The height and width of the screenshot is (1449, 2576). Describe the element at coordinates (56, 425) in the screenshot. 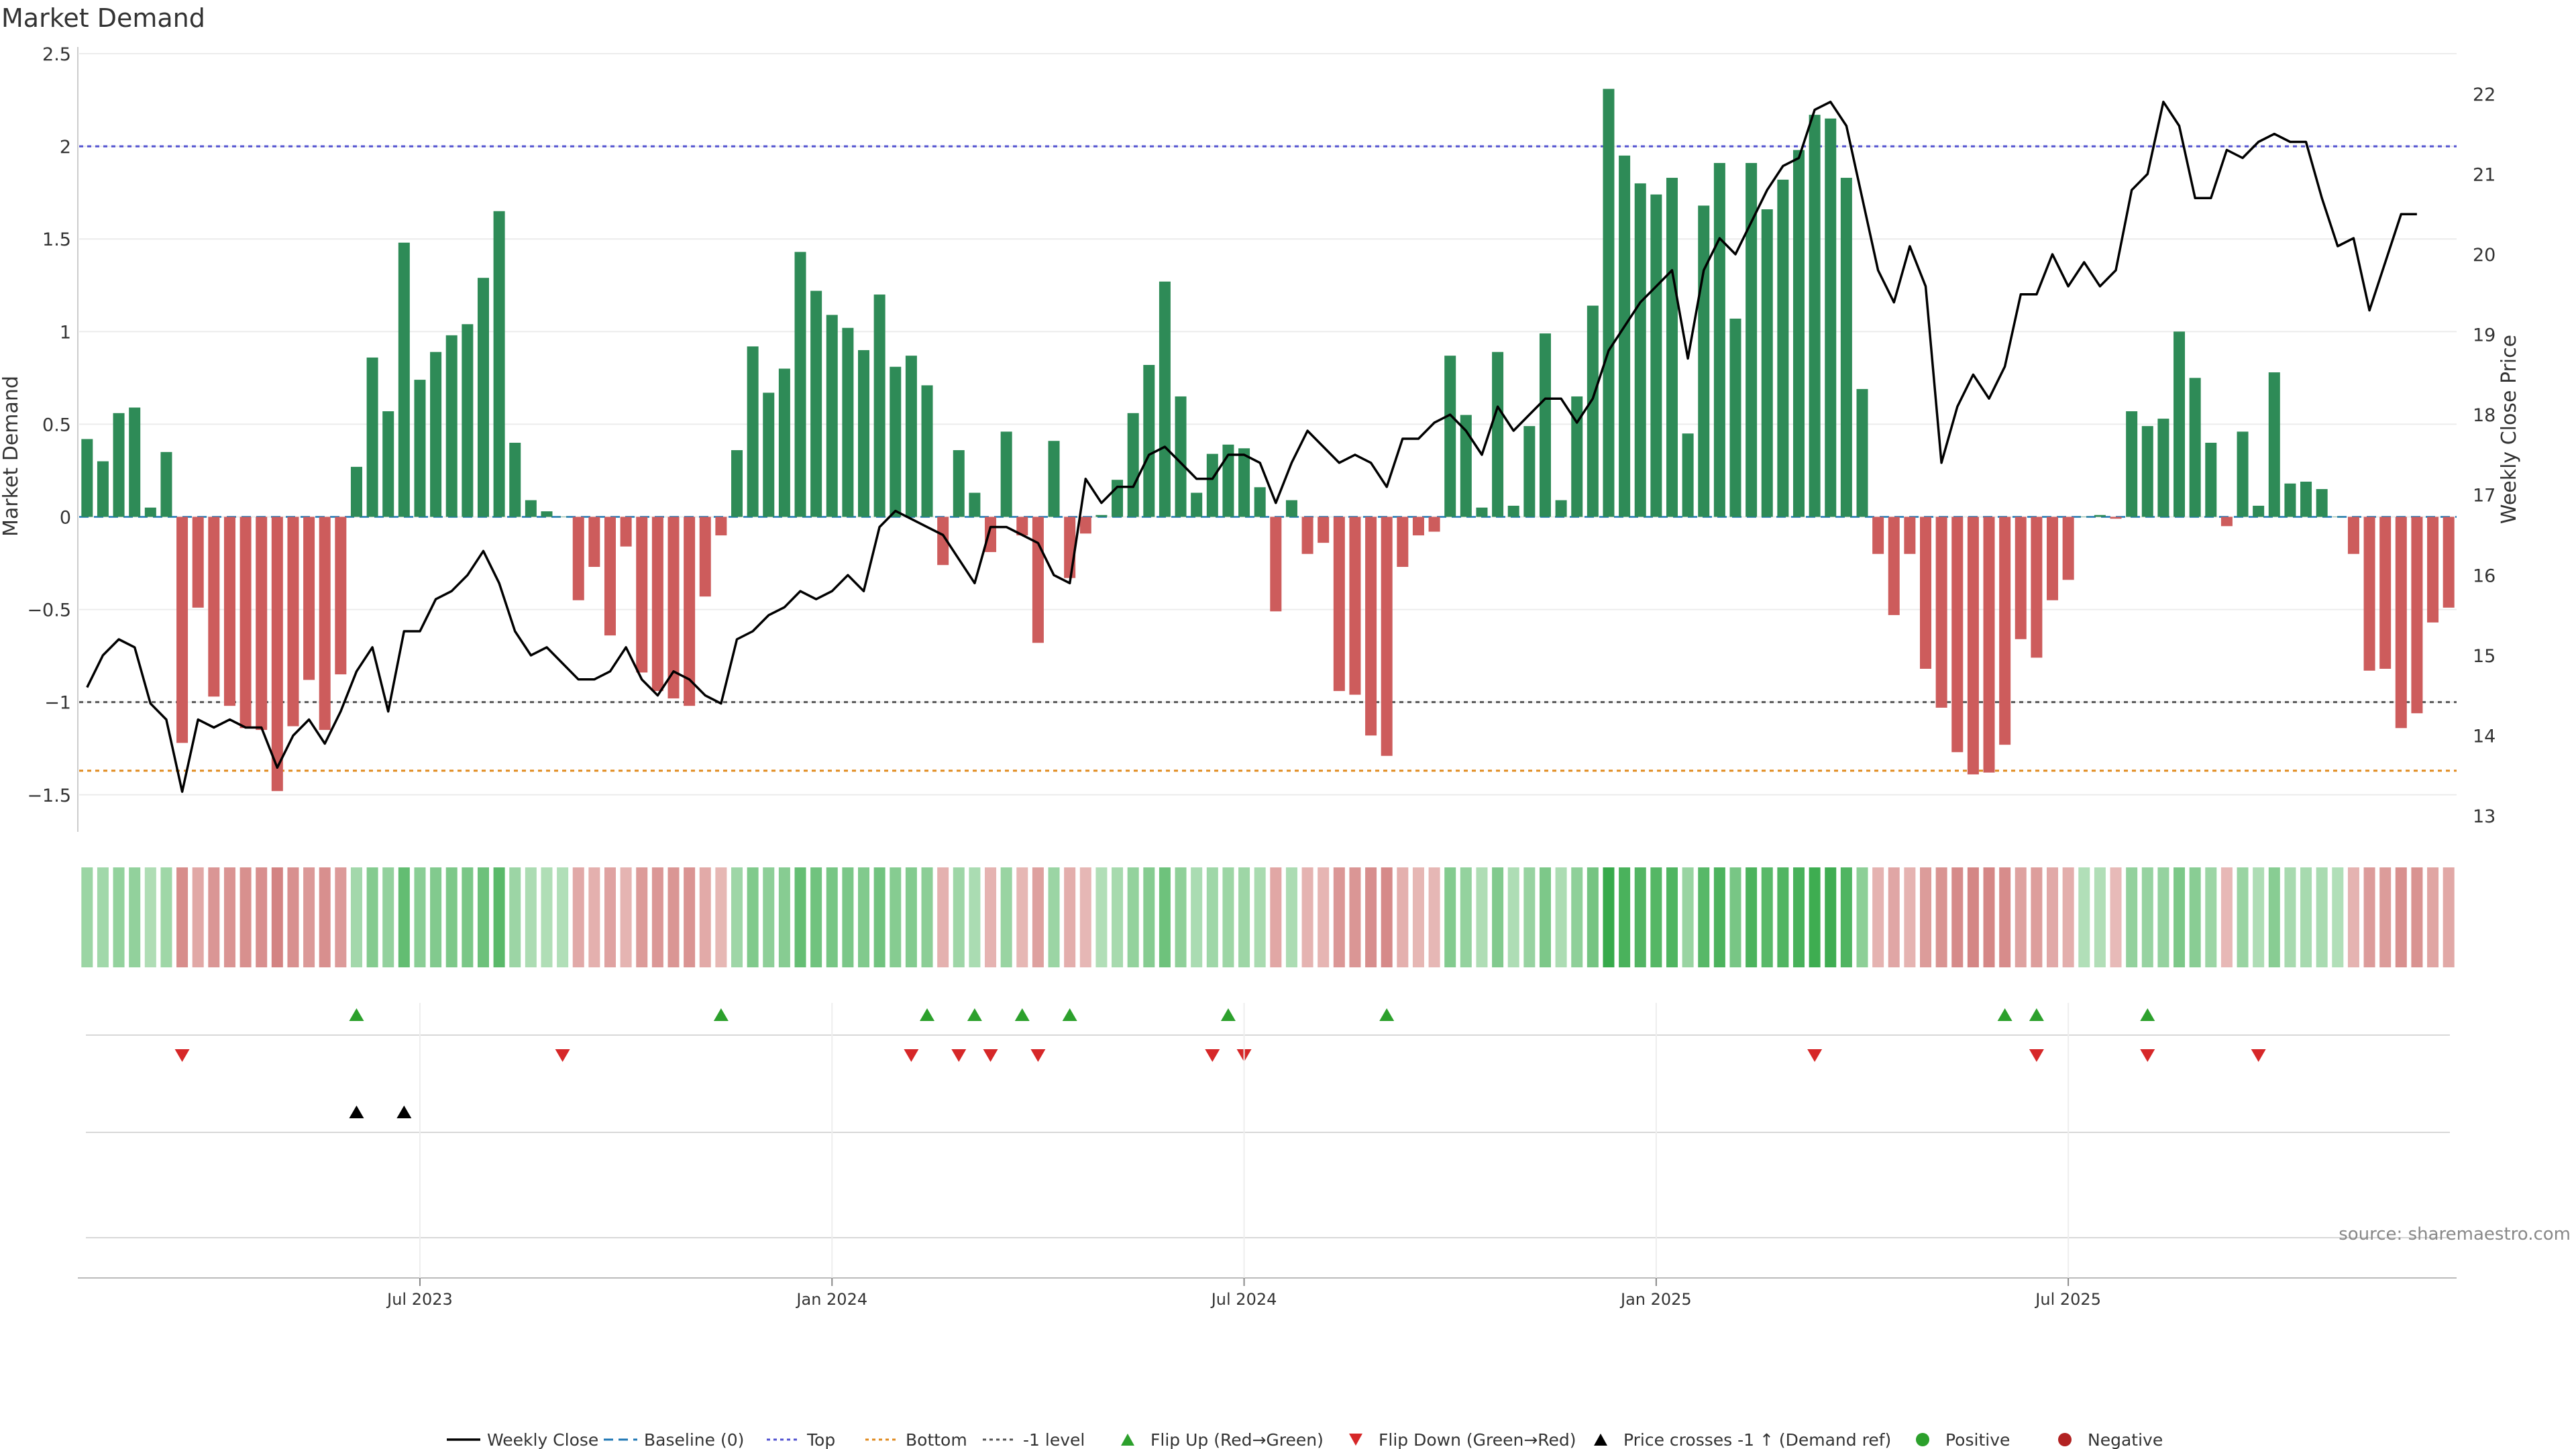

I see `y-left-tick-label: 0.5` at that location.